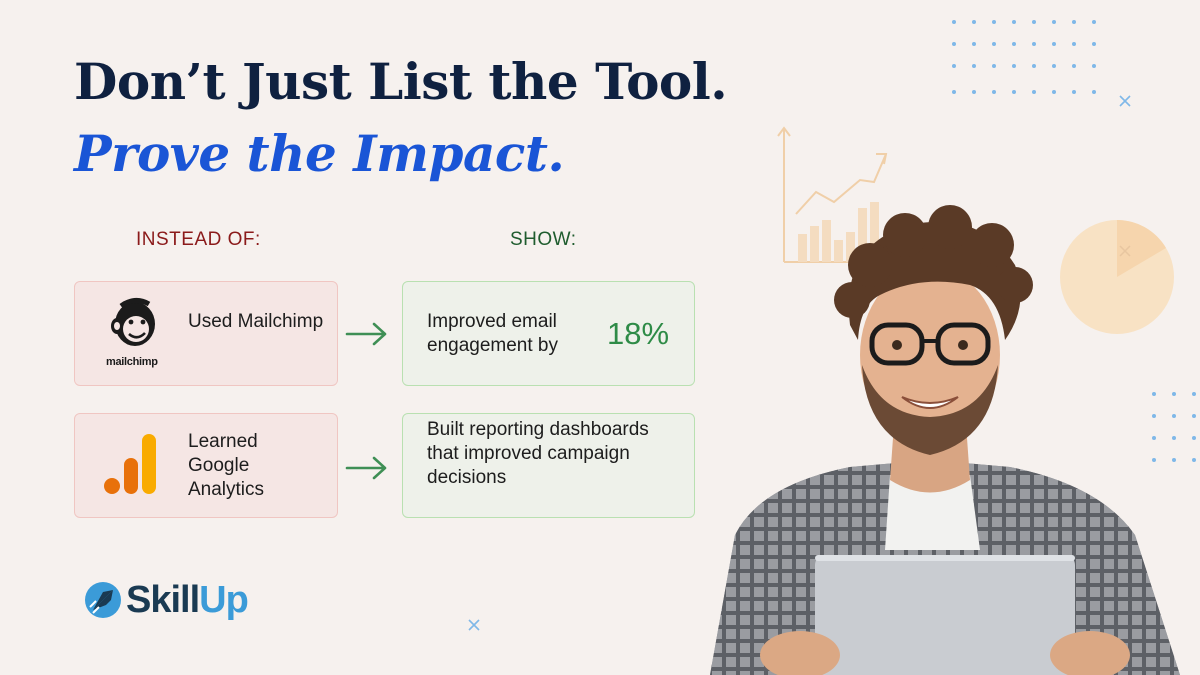 This screenshot has width=1200, height=675. Describe the element at coordinates (226, 465) in the screenshot. I see `before-text-2: Learned Google Analytics` at that location.